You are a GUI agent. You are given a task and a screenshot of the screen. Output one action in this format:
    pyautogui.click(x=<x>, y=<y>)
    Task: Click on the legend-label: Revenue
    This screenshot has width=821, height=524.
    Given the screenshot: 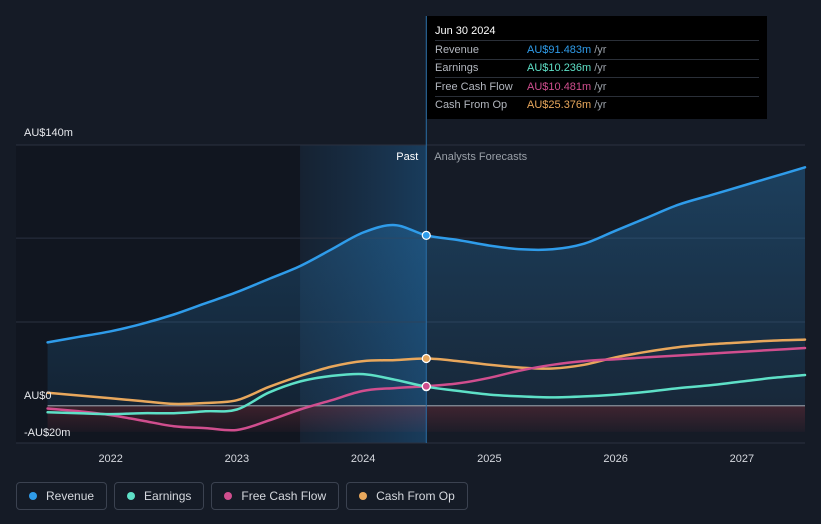 What is the action you would take?
    pyautogui.click(x=70, y=496)
    